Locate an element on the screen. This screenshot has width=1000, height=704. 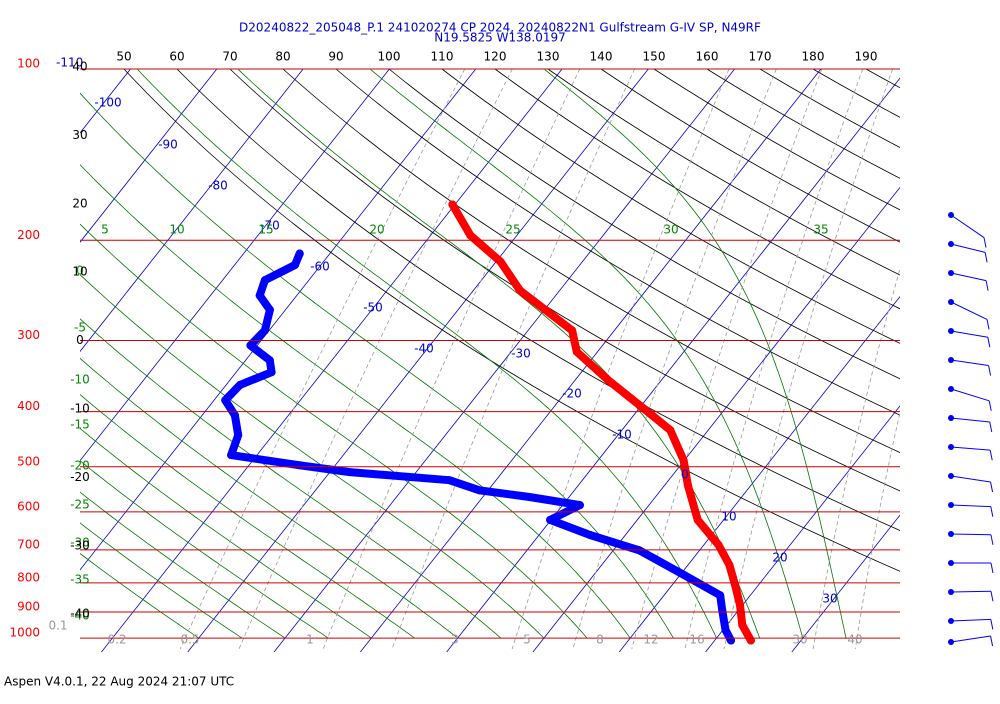
pressure-label: 1000 is located at coordinates (24, 633).